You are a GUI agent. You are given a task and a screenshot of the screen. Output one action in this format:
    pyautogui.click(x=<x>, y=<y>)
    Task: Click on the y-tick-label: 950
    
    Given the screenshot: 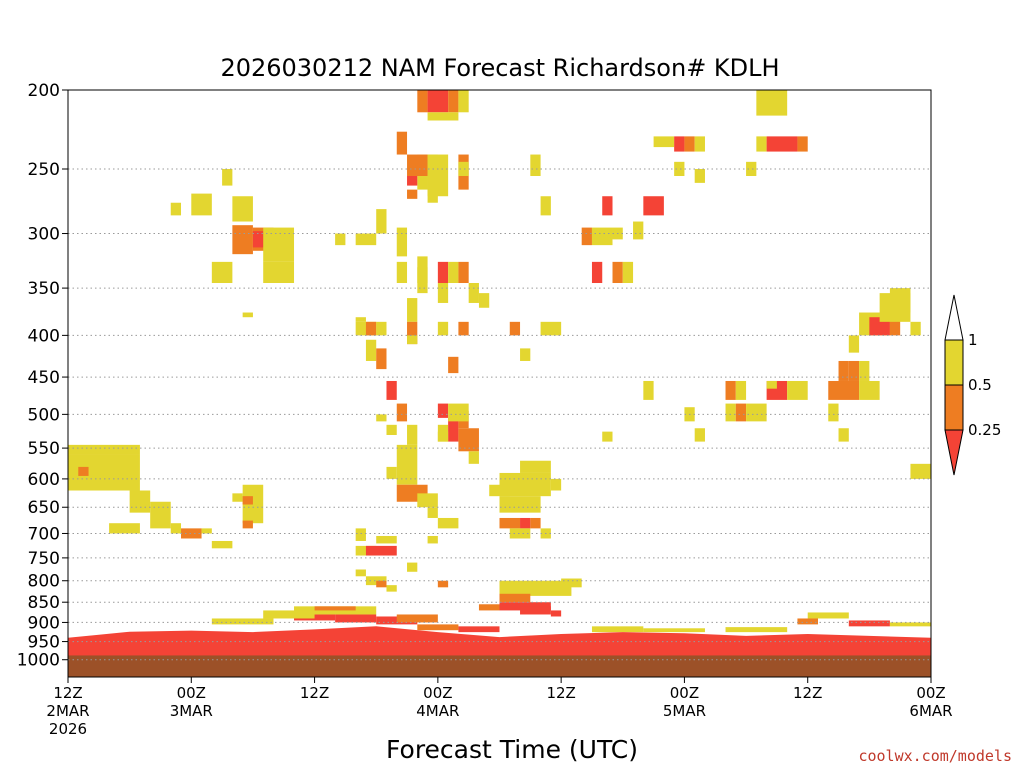 What is the action you would take?
    pyautogui.click(x=44, y=643)
    